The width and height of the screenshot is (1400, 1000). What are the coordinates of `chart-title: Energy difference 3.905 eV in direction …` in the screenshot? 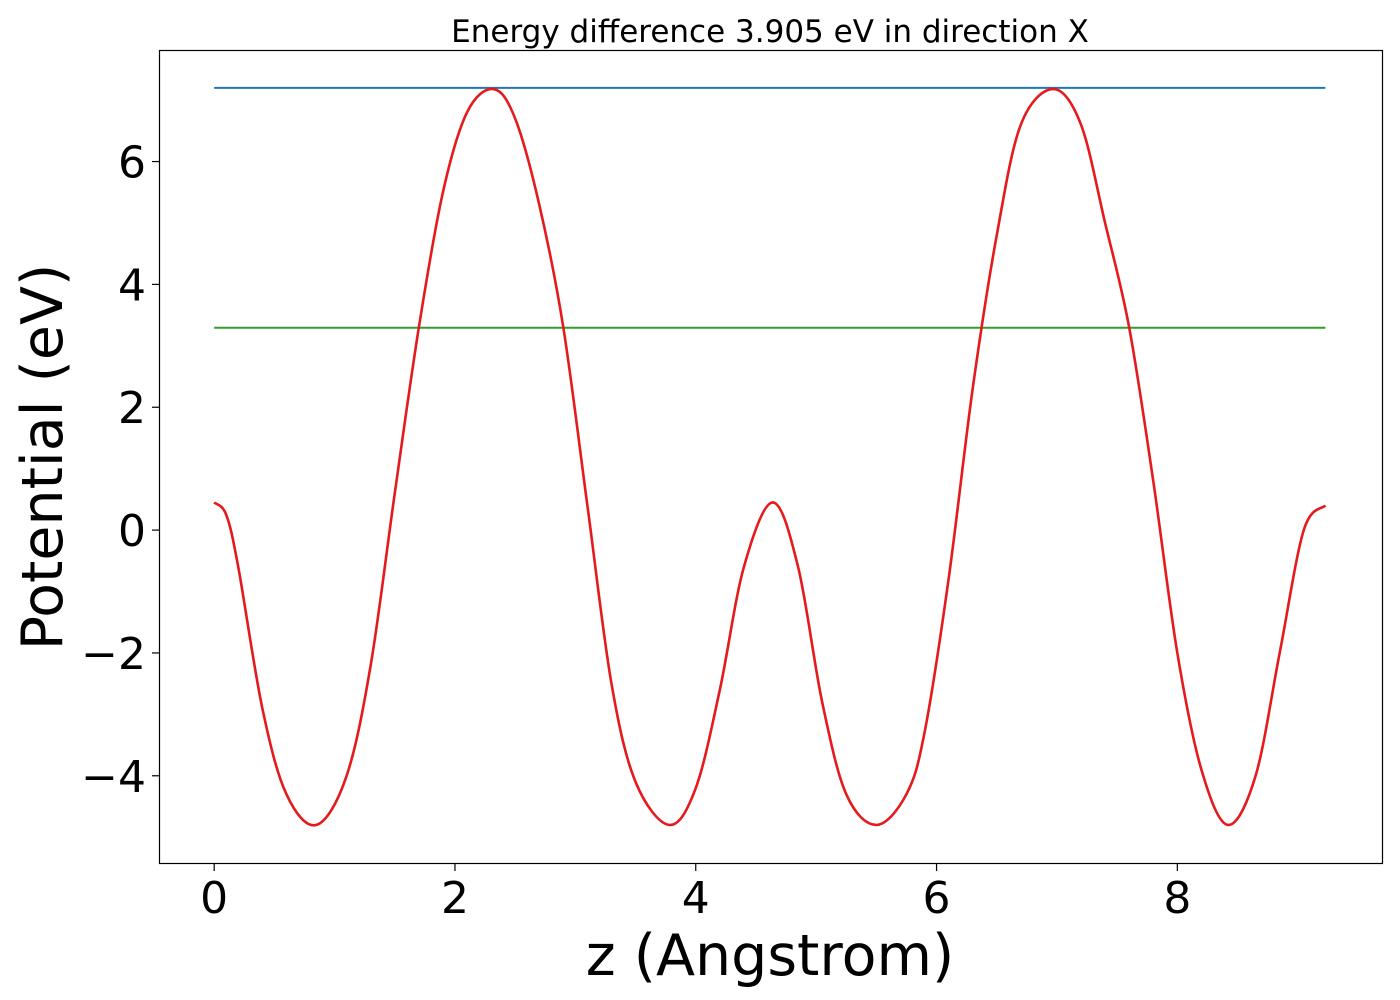 It's located at (770, 32).